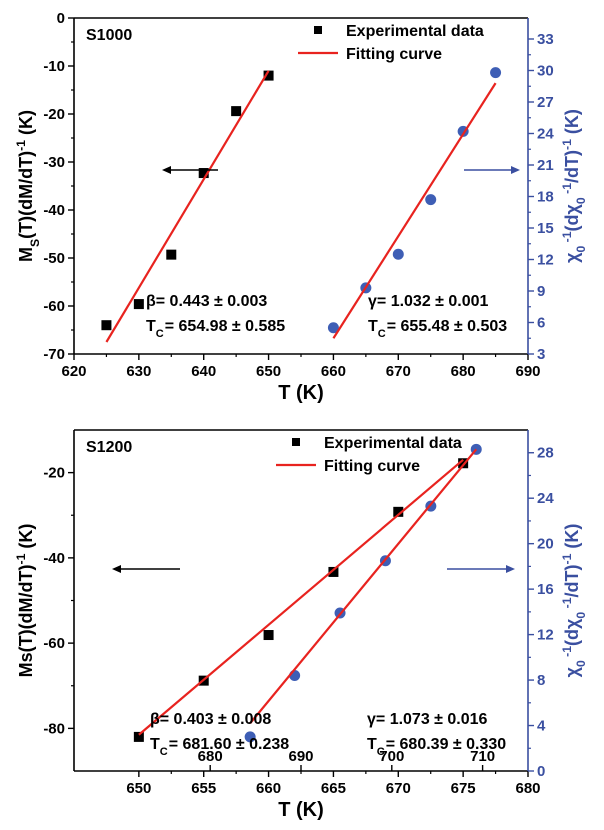 Image resolution: width=604 pixels, height=830 pixels. Describe the element at coordinates (116, 569) in the screenshot. I see `panel2-arrow-left-head` at that location.